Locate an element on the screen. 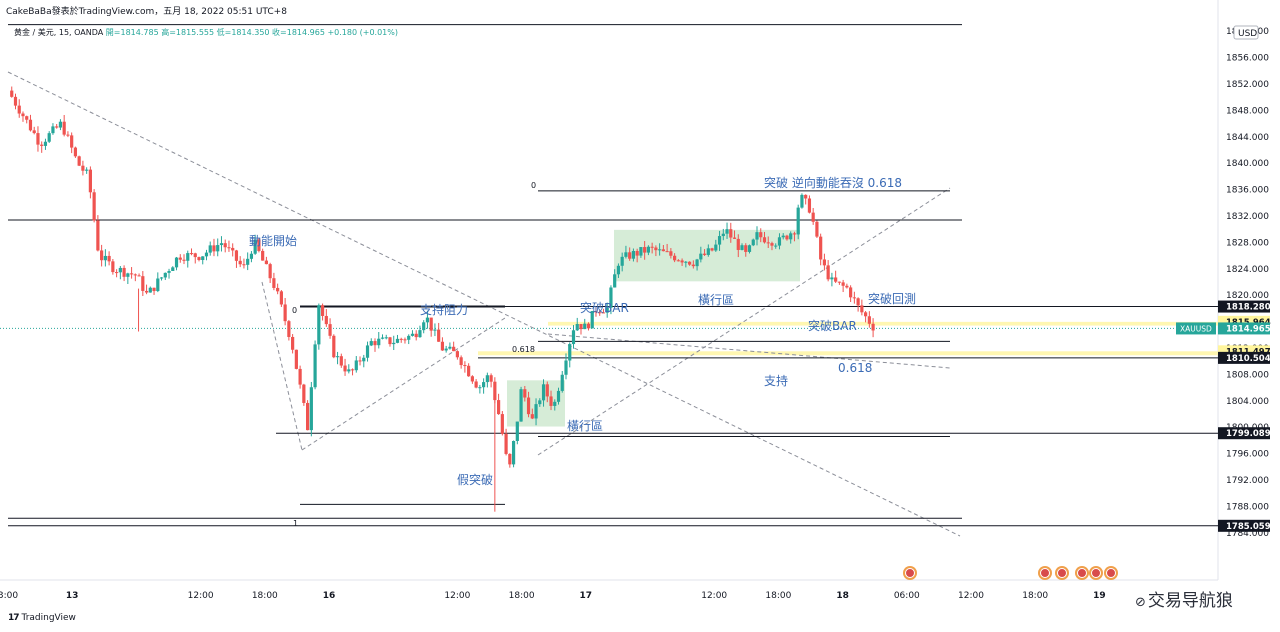 The width and height of the screenshot is (1280, 632). y-tick-label: 1840.000 is located at coordinates (1247, 164).